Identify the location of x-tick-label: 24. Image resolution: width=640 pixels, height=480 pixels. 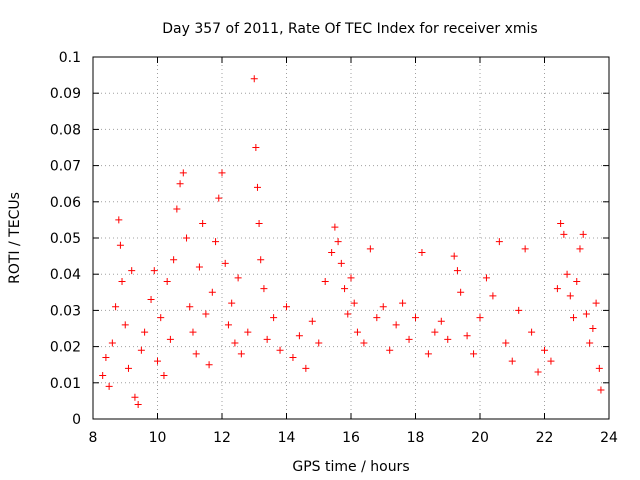
(609, 438).